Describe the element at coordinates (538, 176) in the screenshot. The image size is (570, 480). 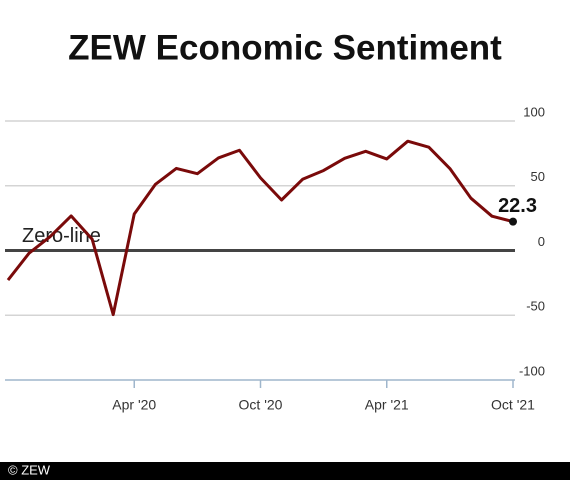
I see `y-tick-label: 50` at that location.